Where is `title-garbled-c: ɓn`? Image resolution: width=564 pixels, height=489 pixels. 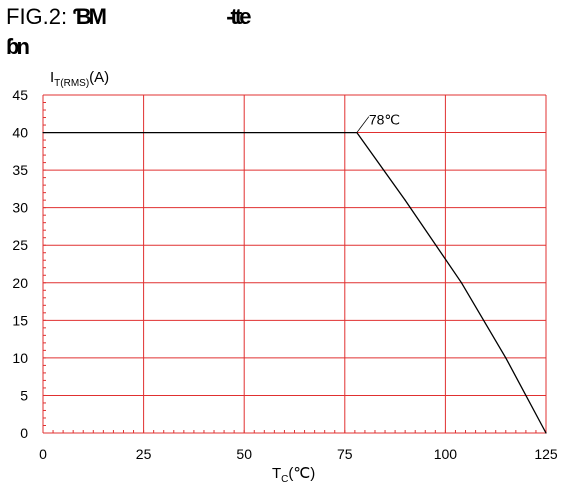 title-garbled-c: ɓn is located at coordinates (18, 46).